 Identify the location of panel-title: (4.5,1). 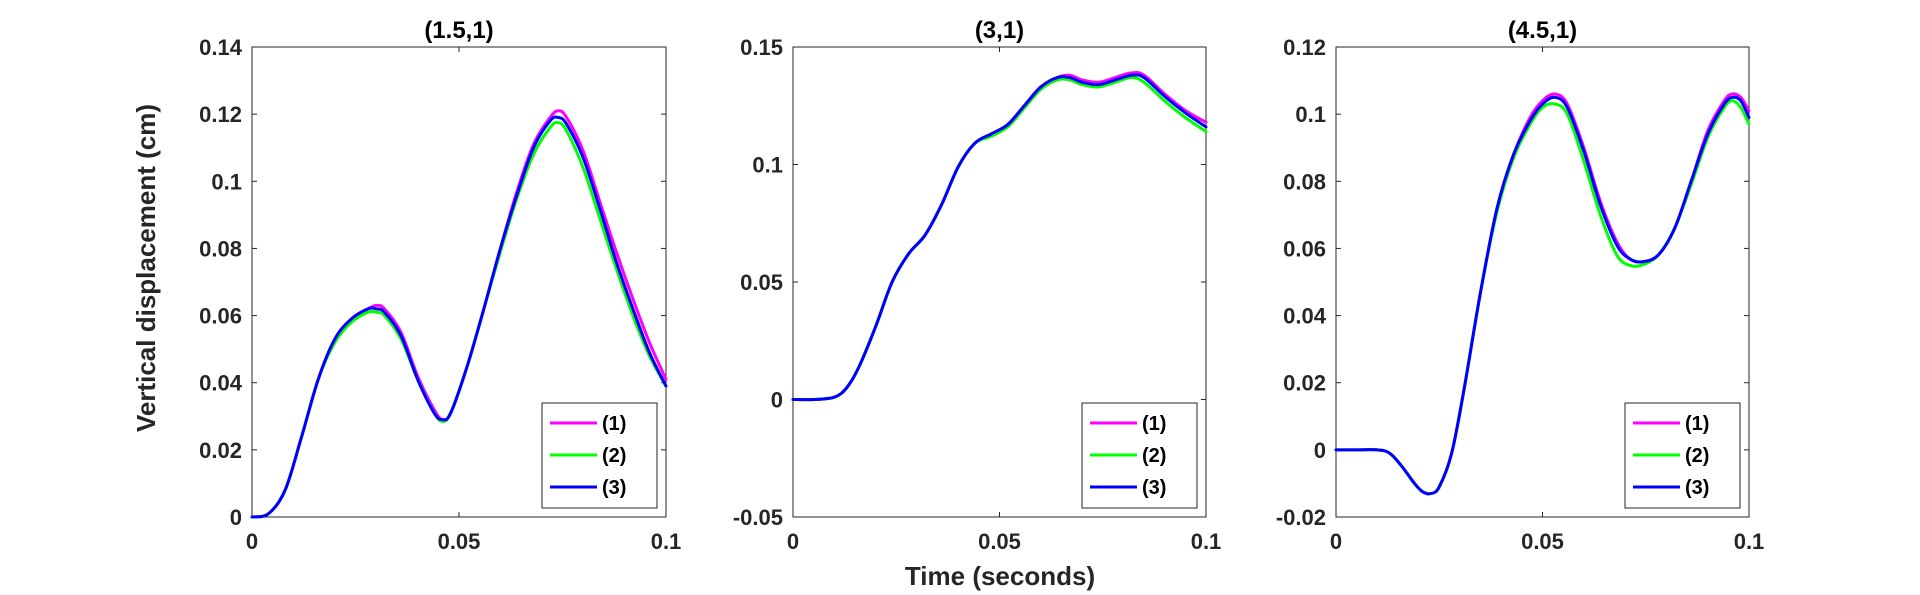
(1542, 30).